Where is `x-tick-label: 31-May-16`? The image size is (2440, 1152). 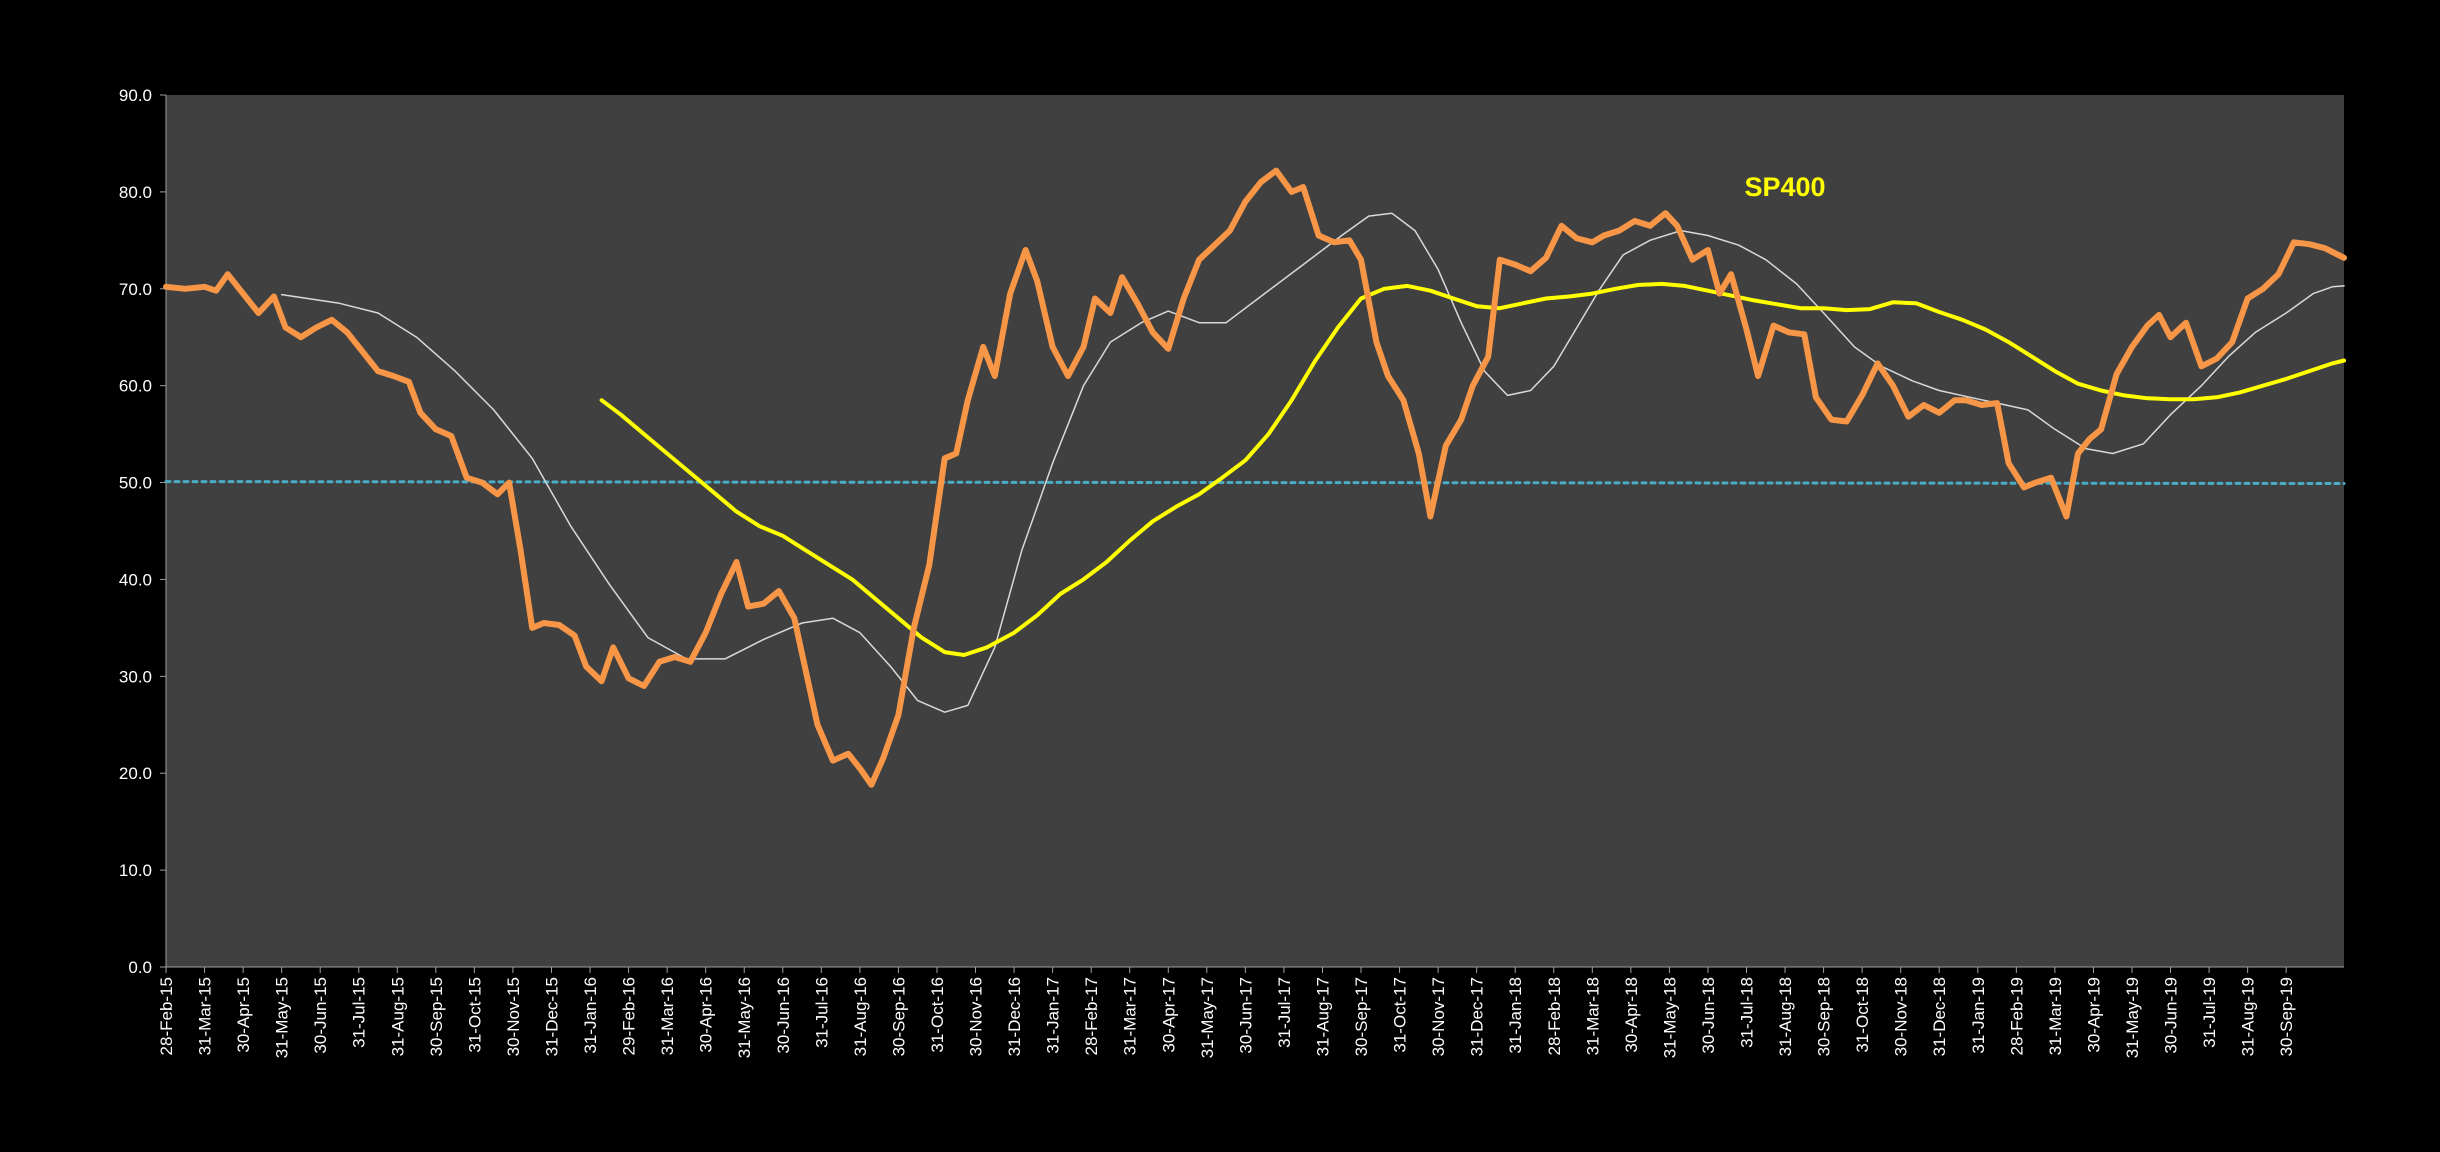
x-tick-label: 31-May-16 is located at coordinates (744, 1017).